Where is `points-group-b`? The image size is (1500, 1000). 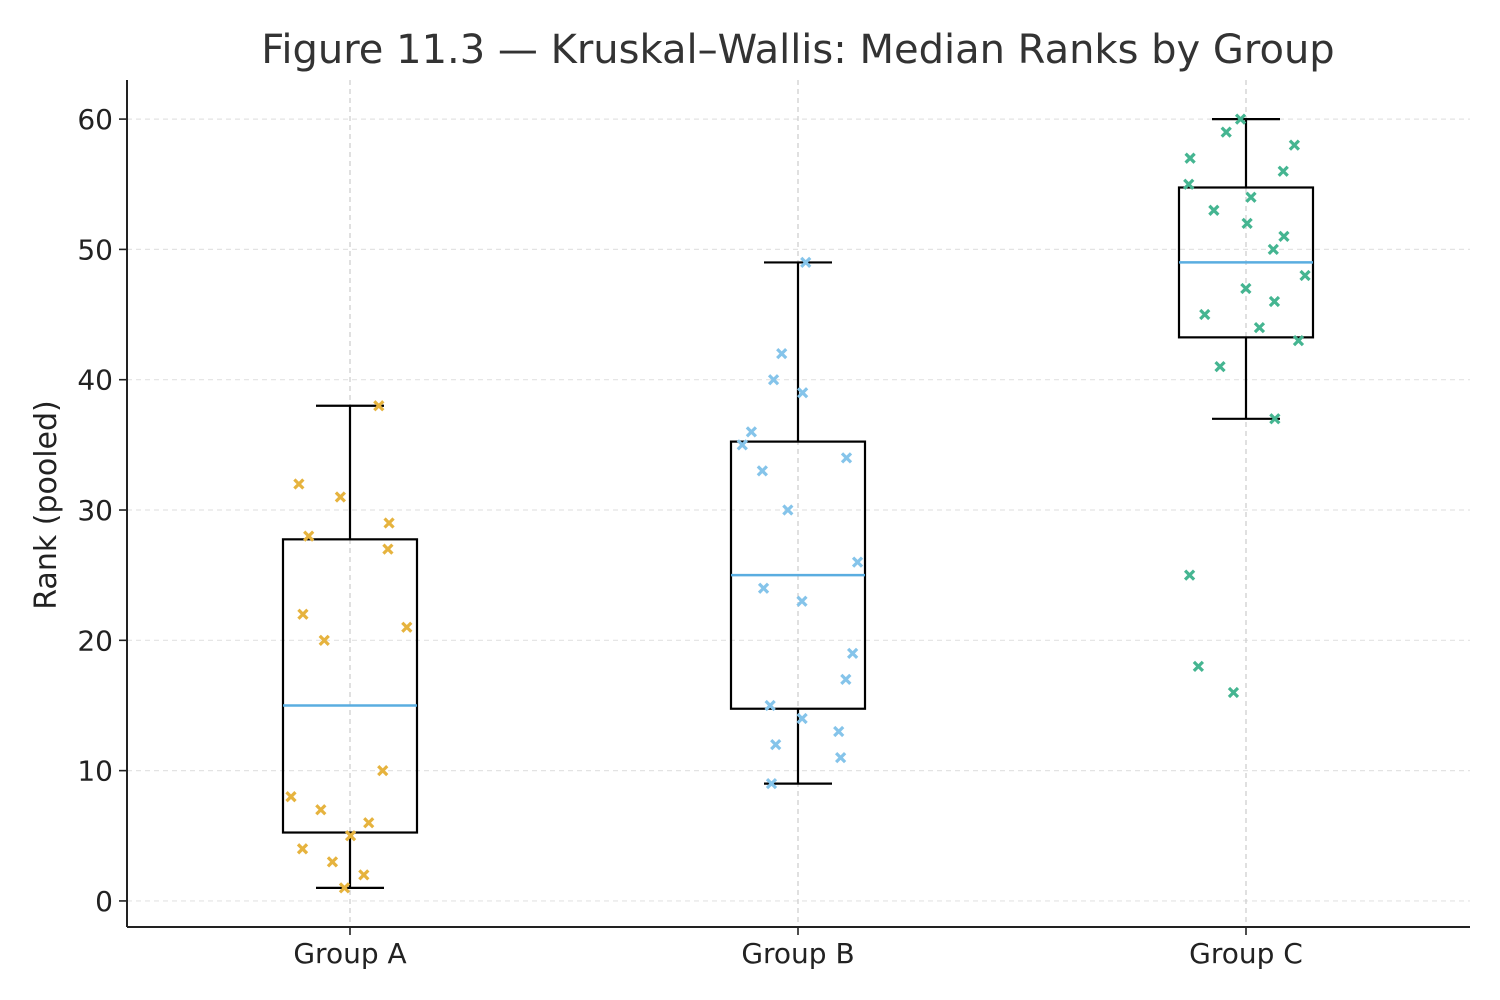
points-group-b is located at coordinates (800, 523).